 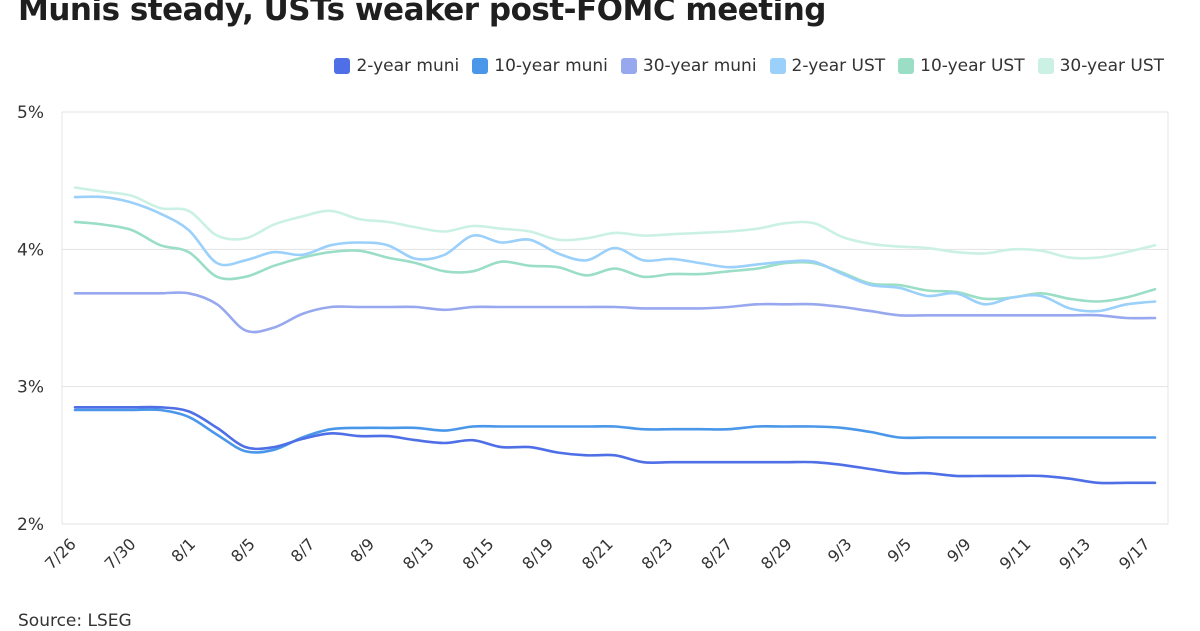 I want to click on legend-item-30-year-ust: 30-year UST, so click(x=1100, y=66).